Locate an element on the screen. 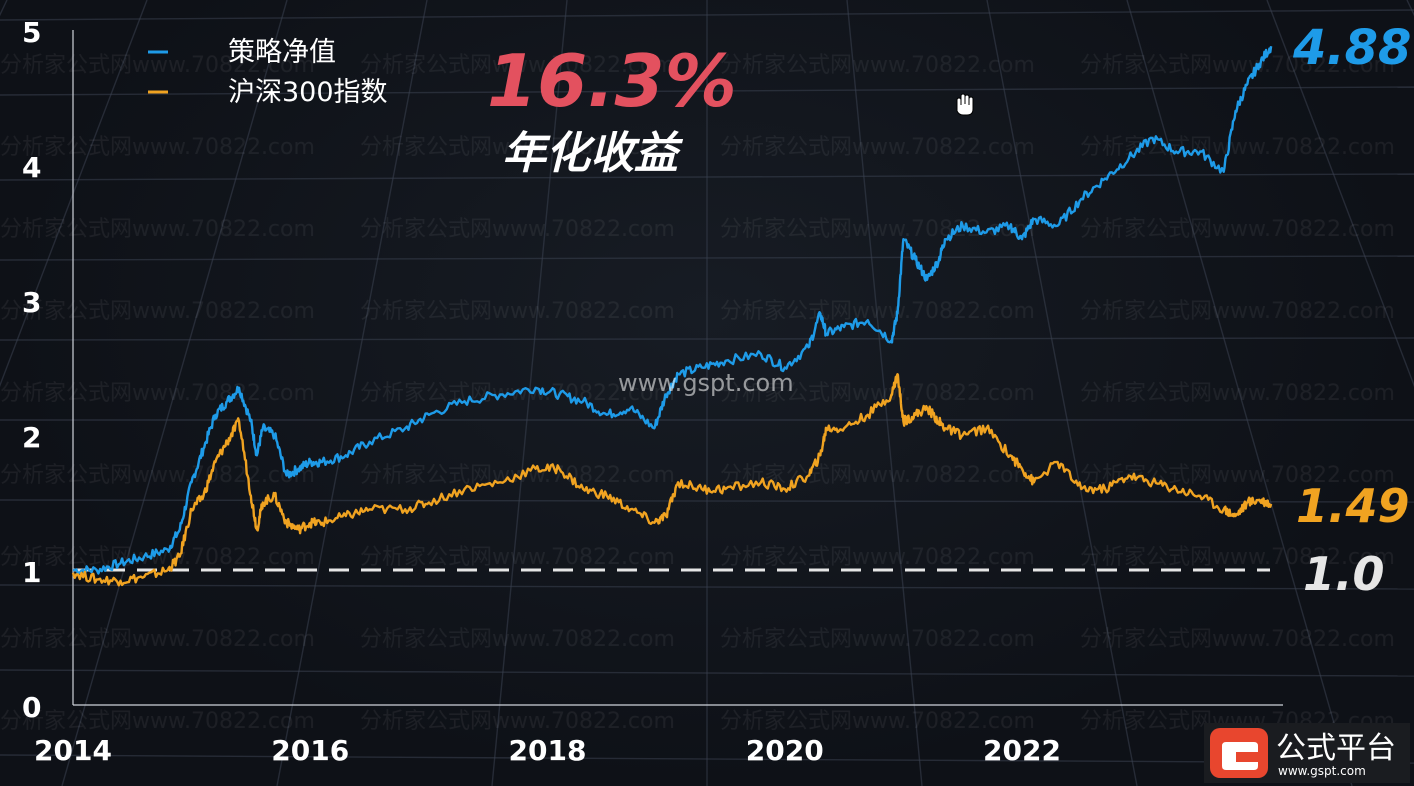 The image size is (1414, 786). x-tick-label: 2020 is located at coordinates (785, 750).